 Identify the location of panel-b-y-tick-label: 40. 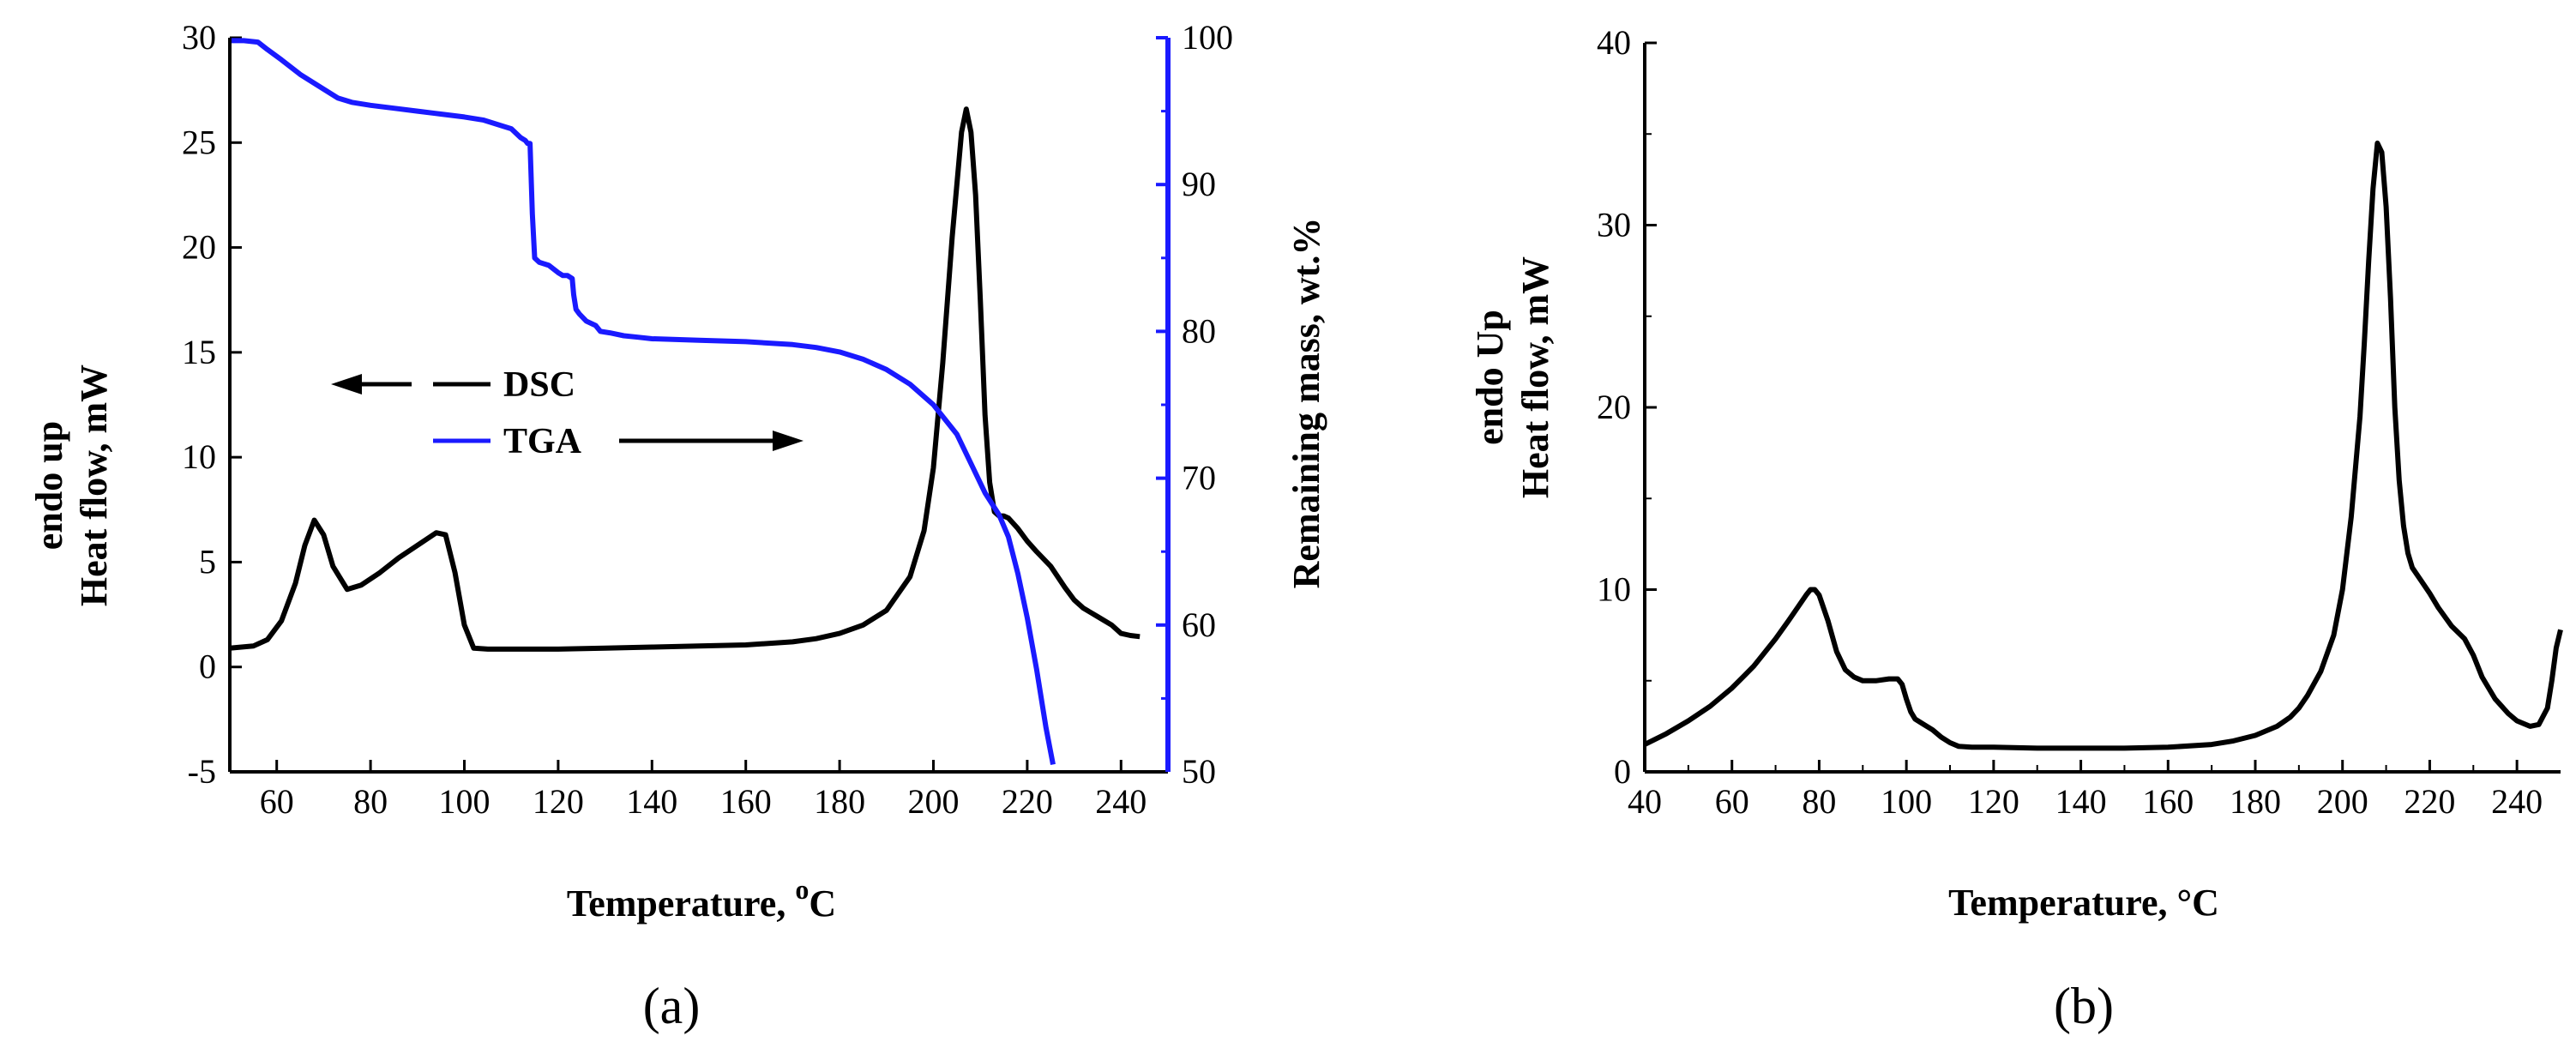
(1614, 42).